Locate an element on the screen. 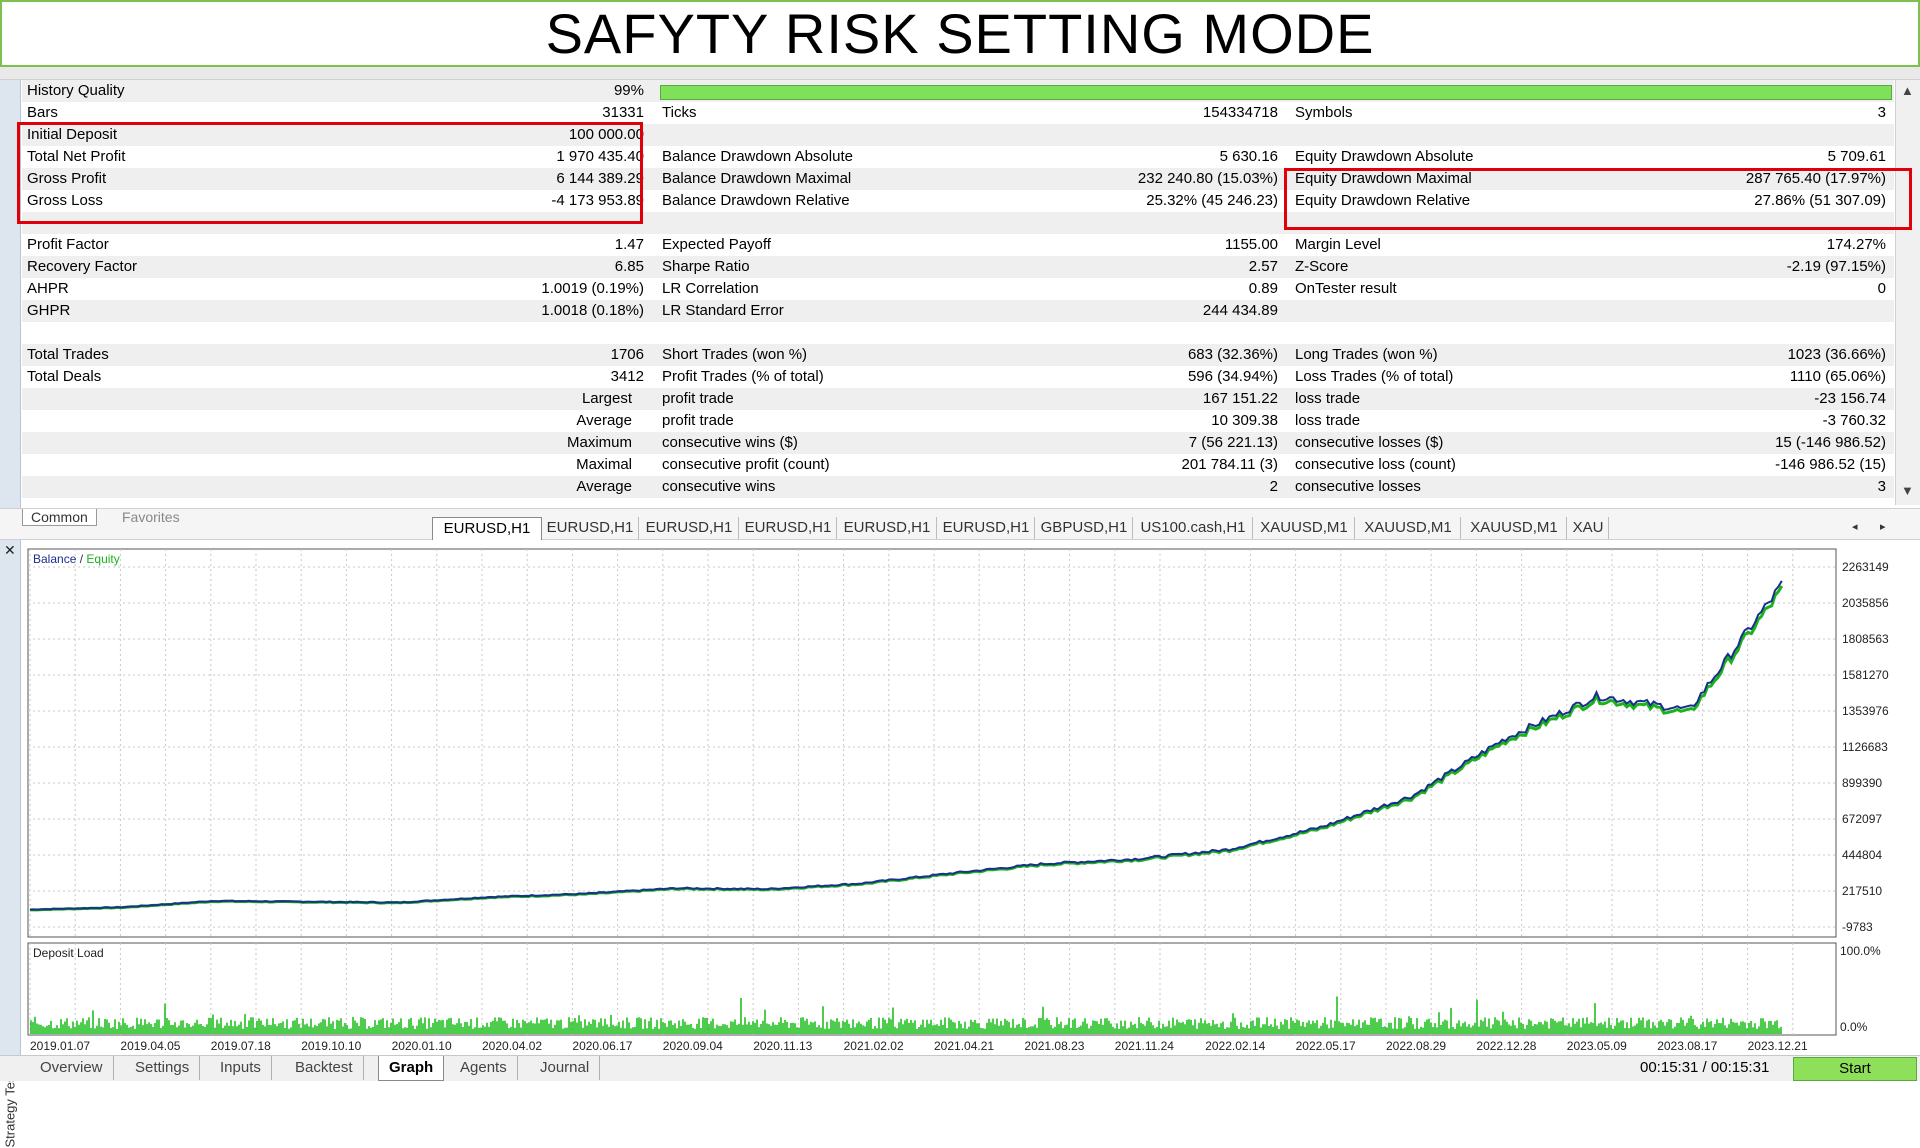  report-value: 6 144 389.29 is located at coordinates (600, 178).